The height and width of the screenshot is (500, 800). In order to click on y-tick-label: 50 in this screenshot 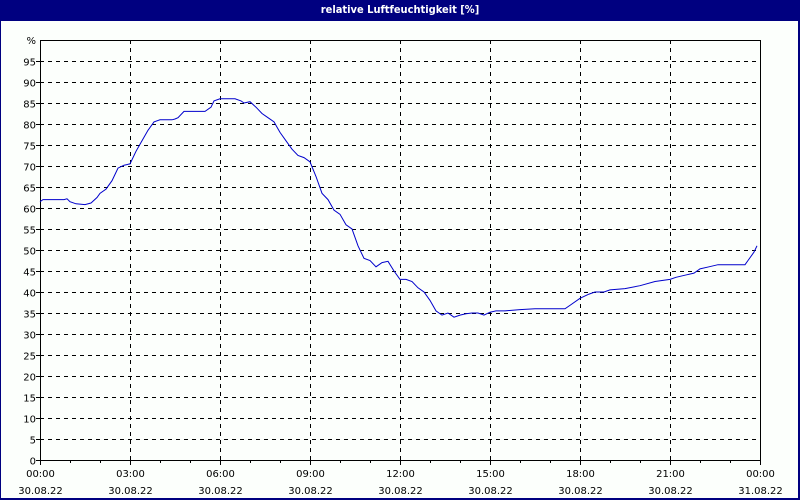, I will do `click(29, 252)`.